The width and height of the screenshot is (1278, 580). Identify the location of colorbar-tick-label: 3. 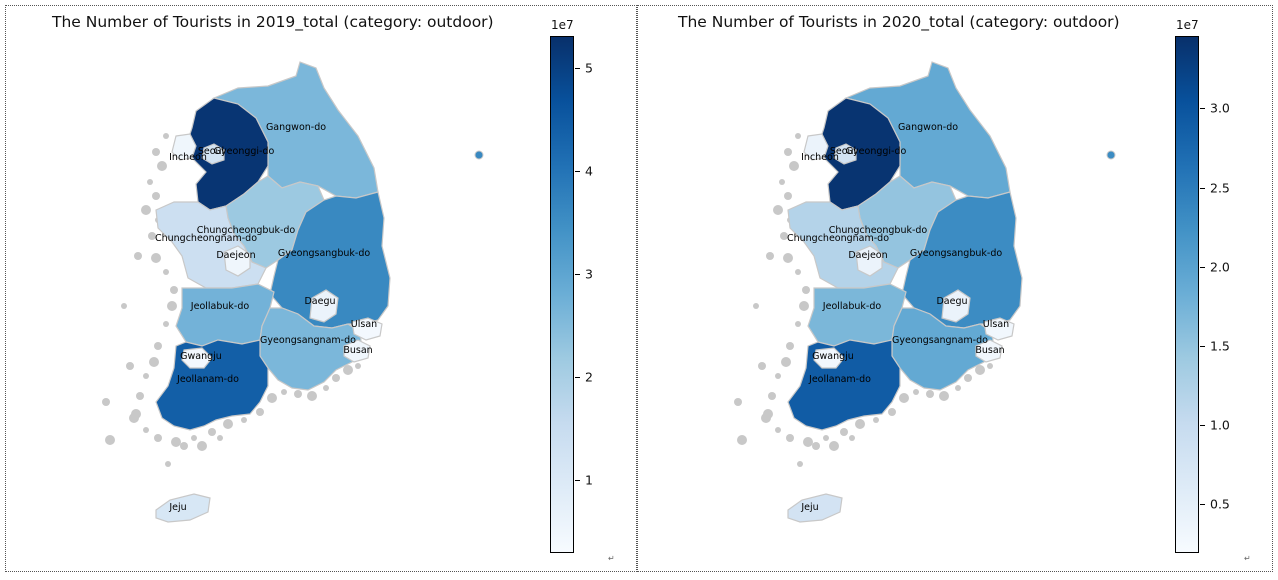
(589, 274).